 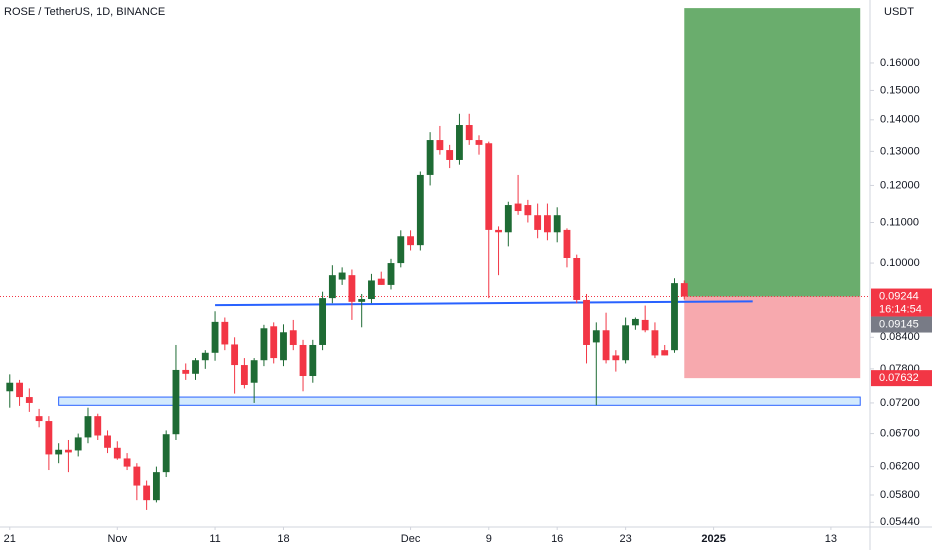 What do you see at coordinates (900, 309) in the screenshot?
I see `countdown-label: 16:14:54` at bounding box center [900, 309].